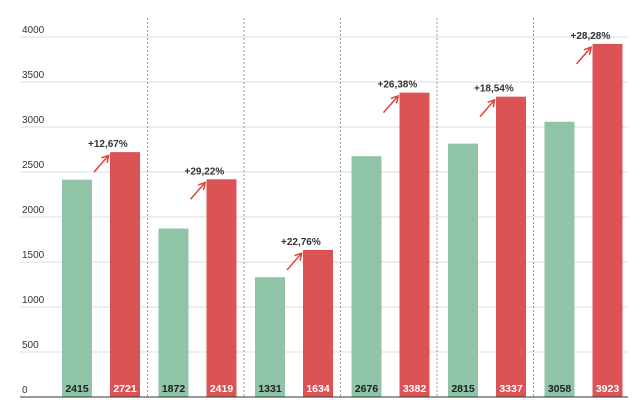 The height and width of the screenshot is (400, 640). What do you see at coordinates (33, 30) in the screenshot?
I see `y-tick-label: 4000` at bounding box center [33, 30].